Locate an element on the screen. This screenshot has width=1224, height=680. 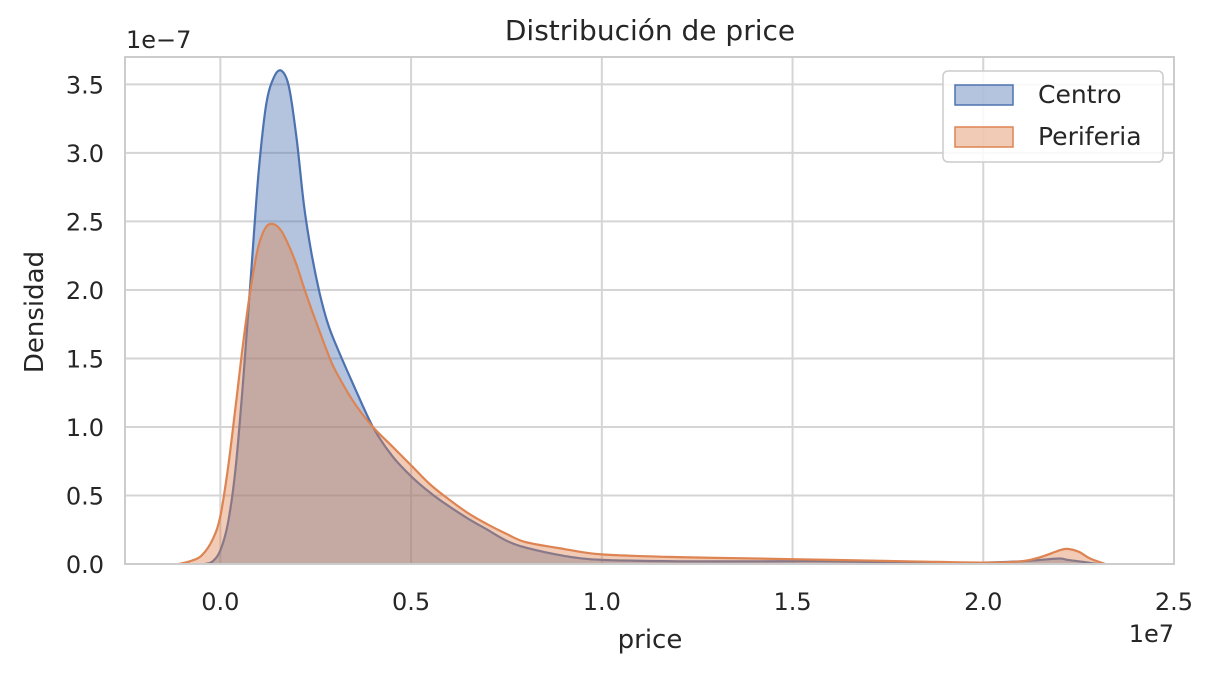
x-scale-label: 1e7 is located at coordinates (1151, 634).